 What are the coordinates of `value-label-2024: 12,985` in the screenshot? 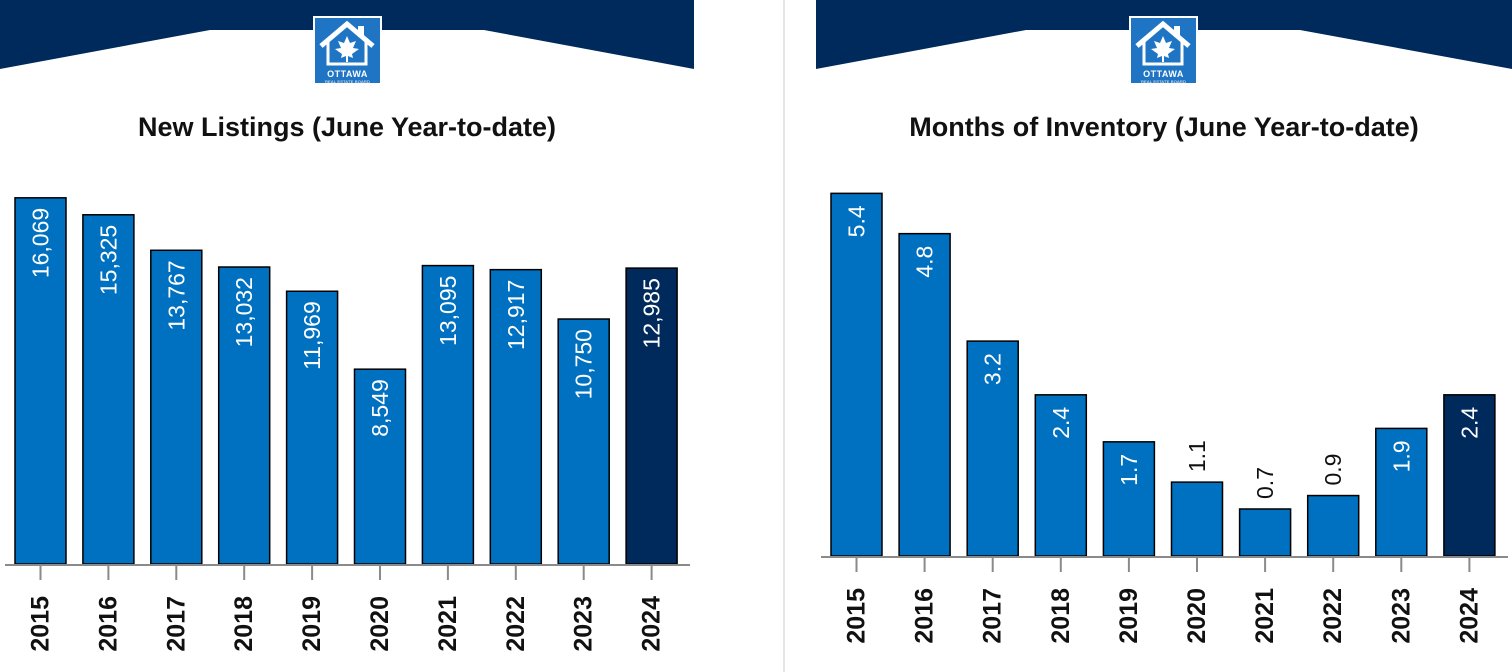 It's located at (652, 313).